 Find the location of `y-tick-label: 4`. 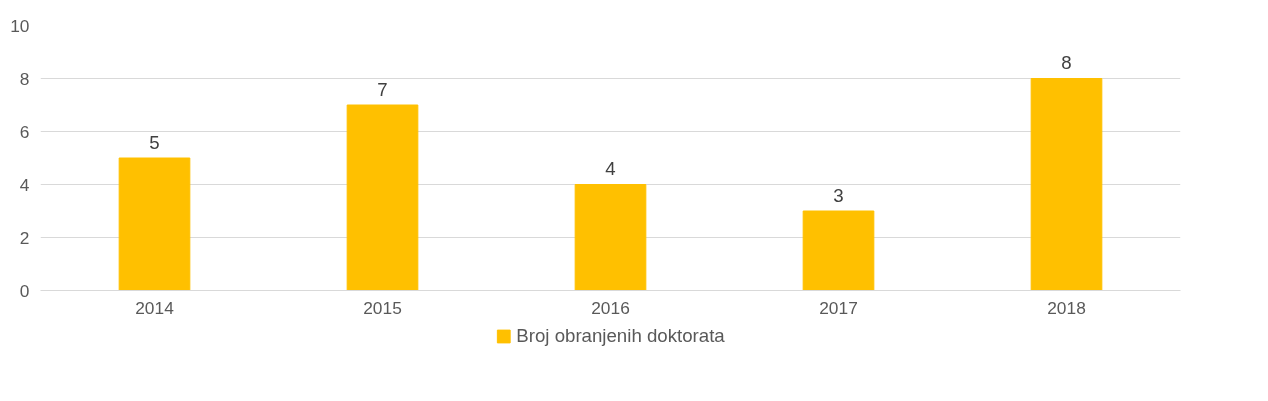

y-tick-label: 4 is located at coordinates (24, 184).